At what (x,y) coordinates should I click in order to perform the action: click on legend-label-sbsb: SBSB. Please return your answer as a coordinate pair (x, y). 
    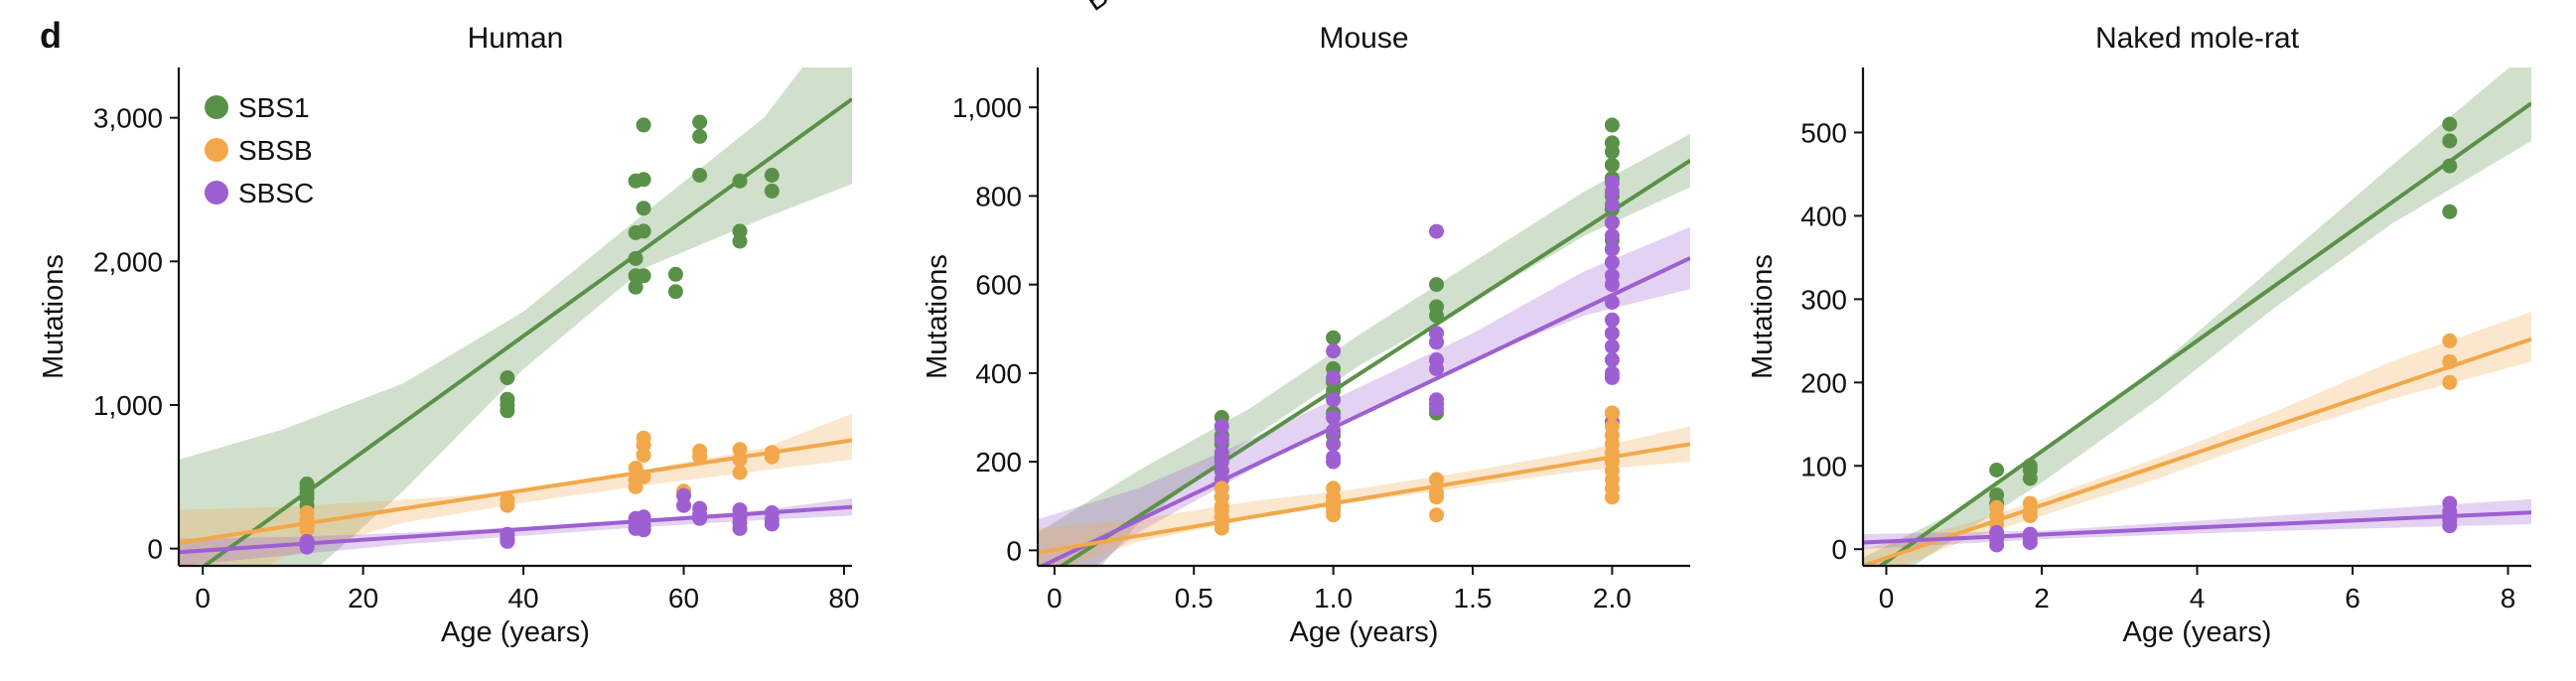
    Looking at the image, I should click on (275, 151).